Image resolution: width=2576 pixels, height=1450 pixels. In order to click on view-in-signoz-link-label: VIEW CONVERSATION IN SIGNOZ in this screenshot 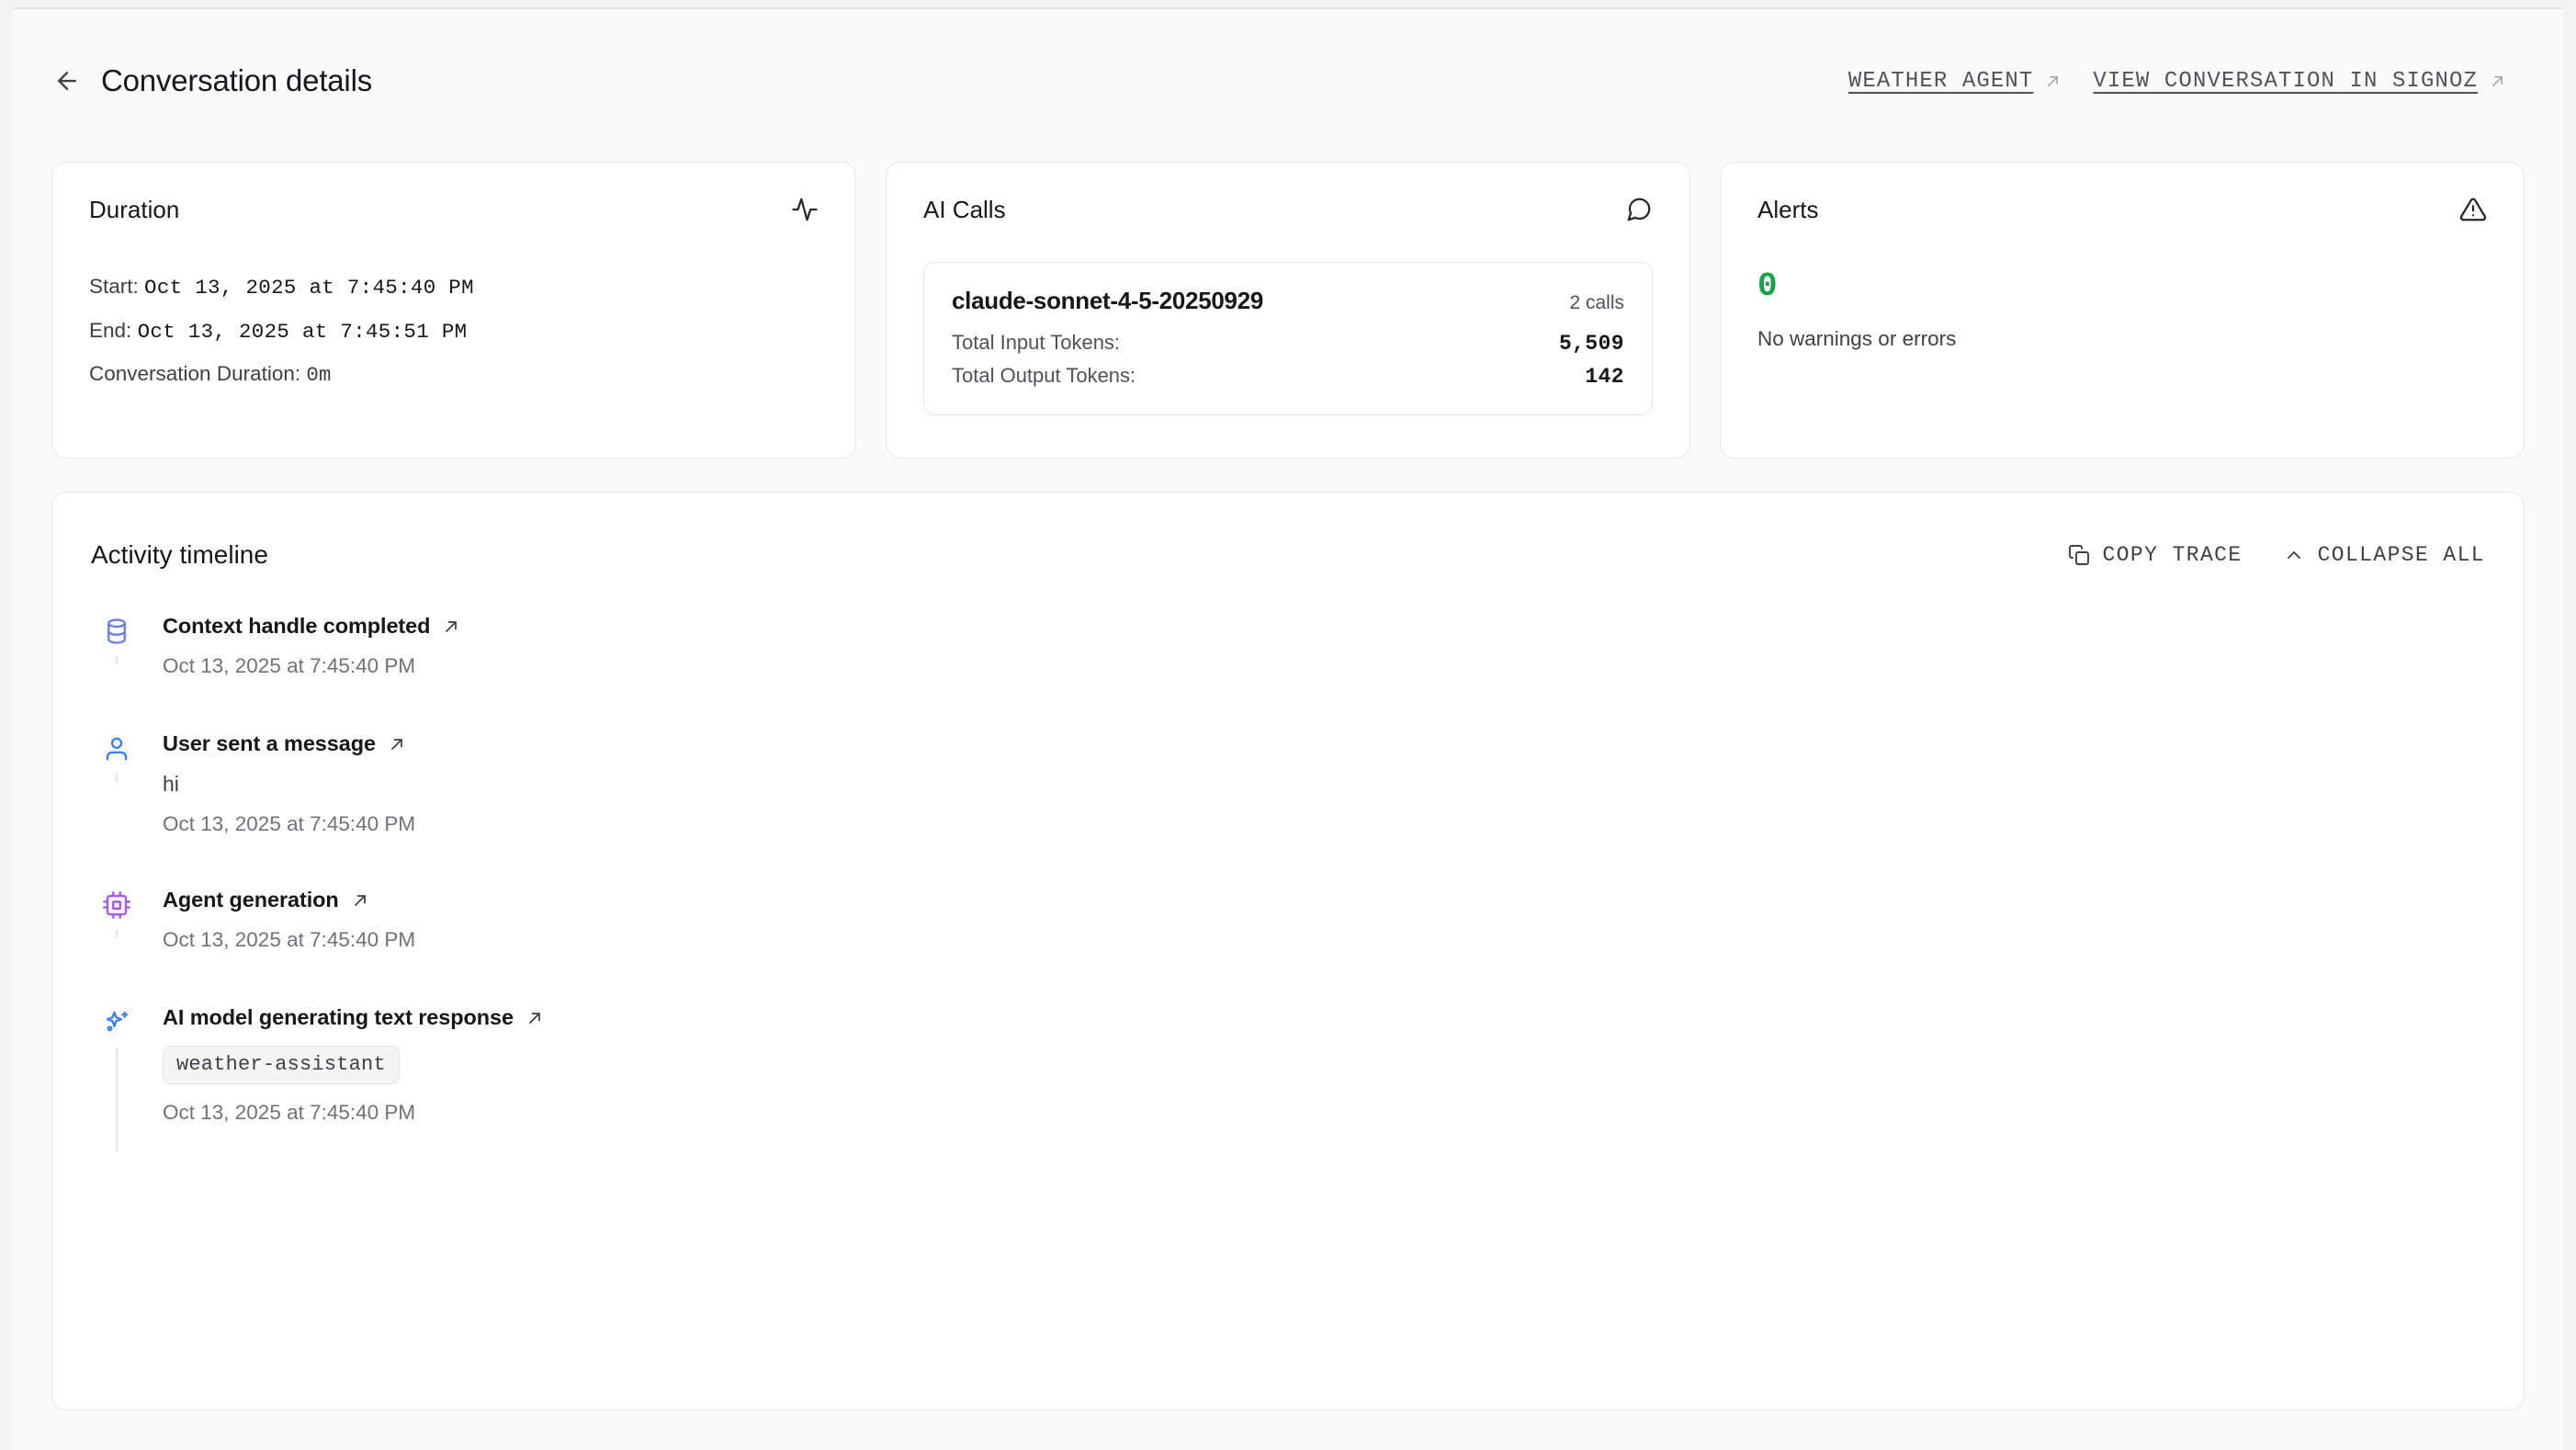, I will do `click(2285, 81)`.